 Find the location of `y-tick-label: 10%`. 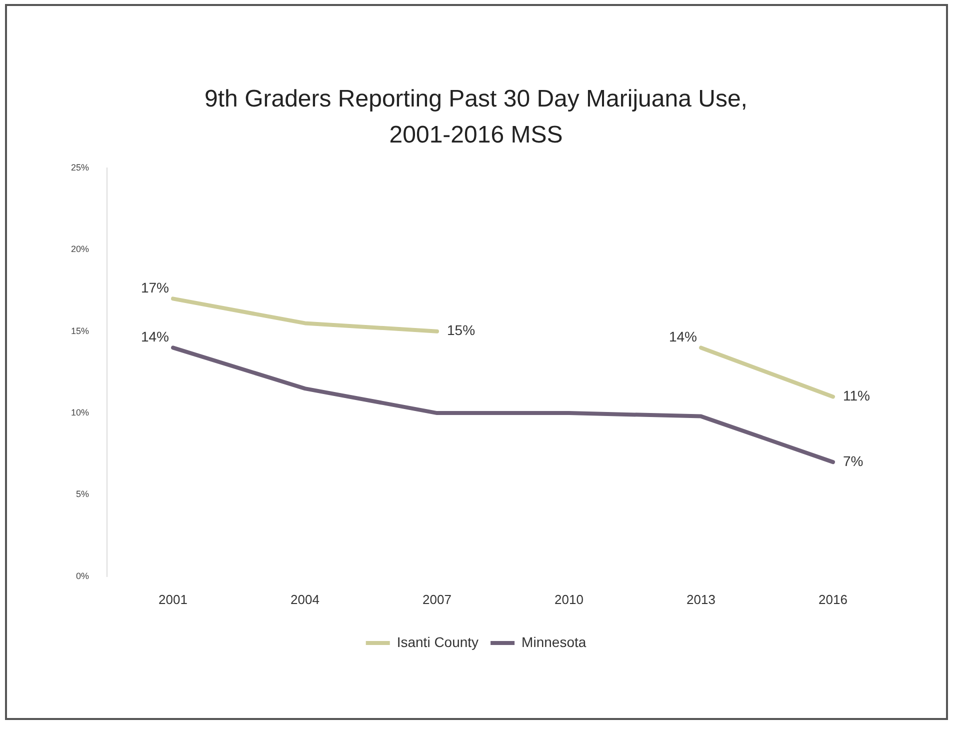

y-tick-label: 10% is located at coordinates (80, 413).